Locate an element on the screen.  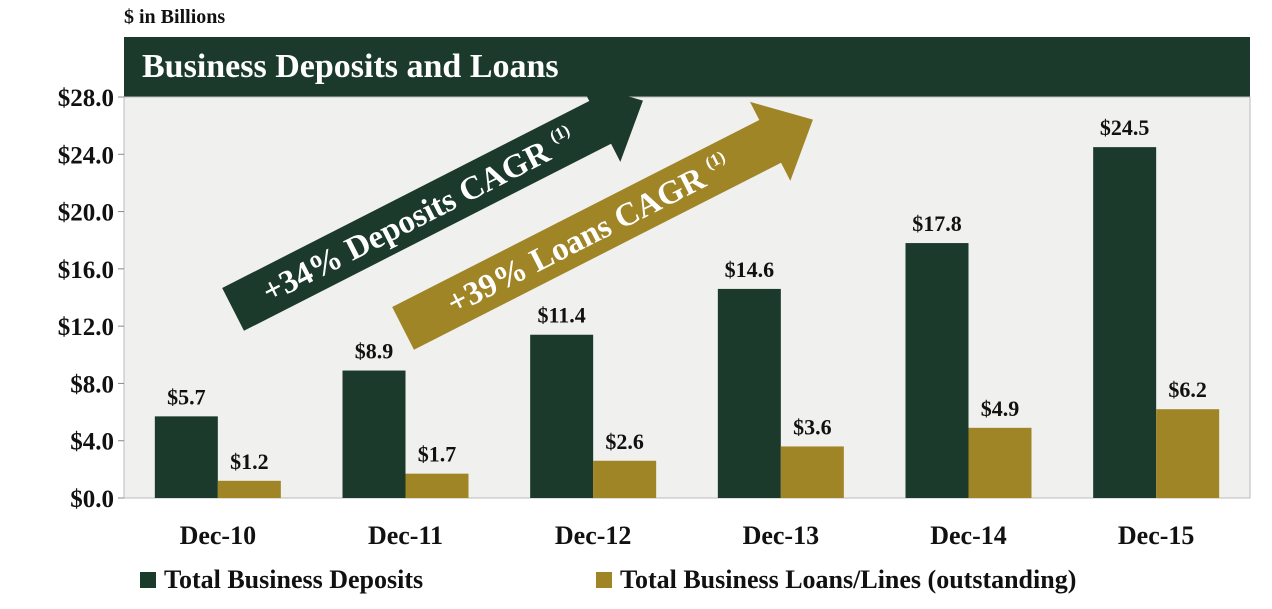
loans-cagr-arrow-shape is located at coordinates (602, 225).